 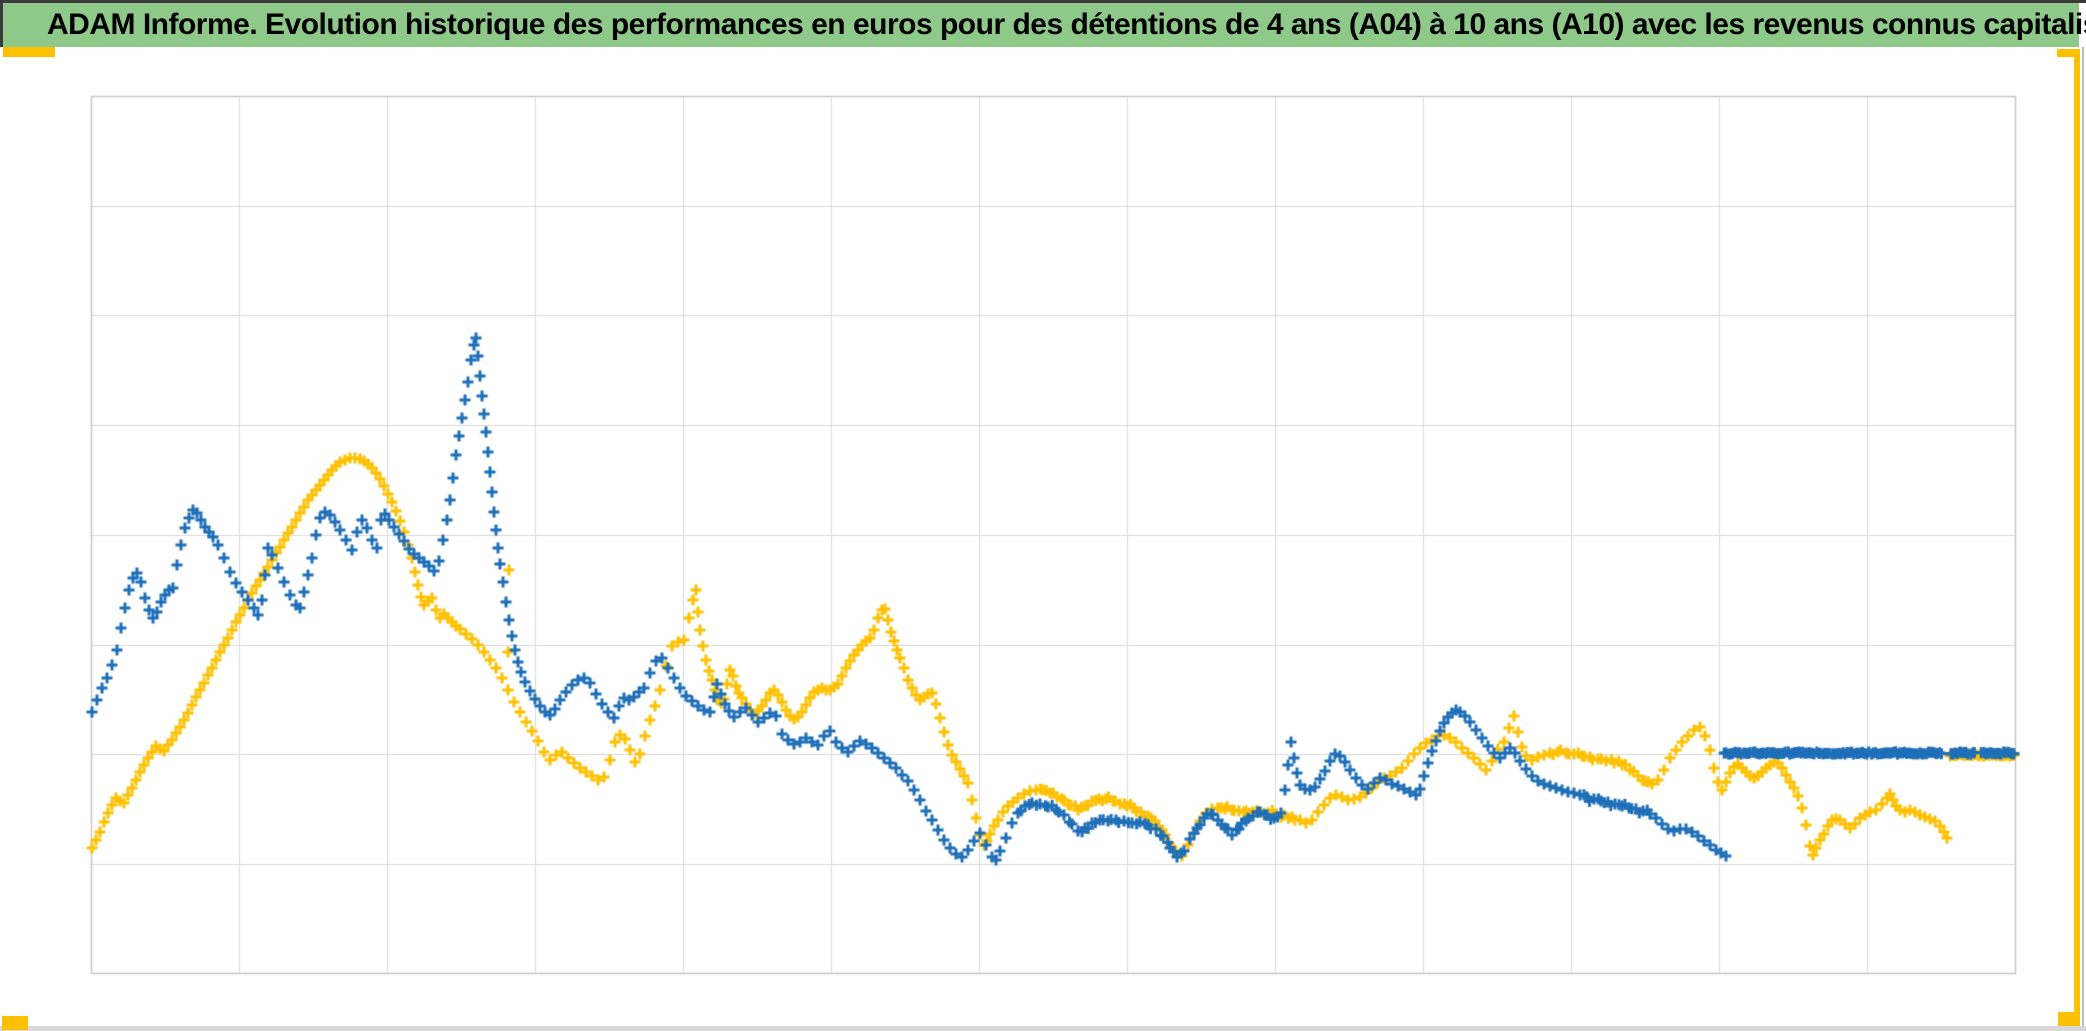 What do you see at coordinates (2069, 1019) in the screenshot?
I see `yellow-range-handle-bottom-right` at bounding box center [2069, 1019].